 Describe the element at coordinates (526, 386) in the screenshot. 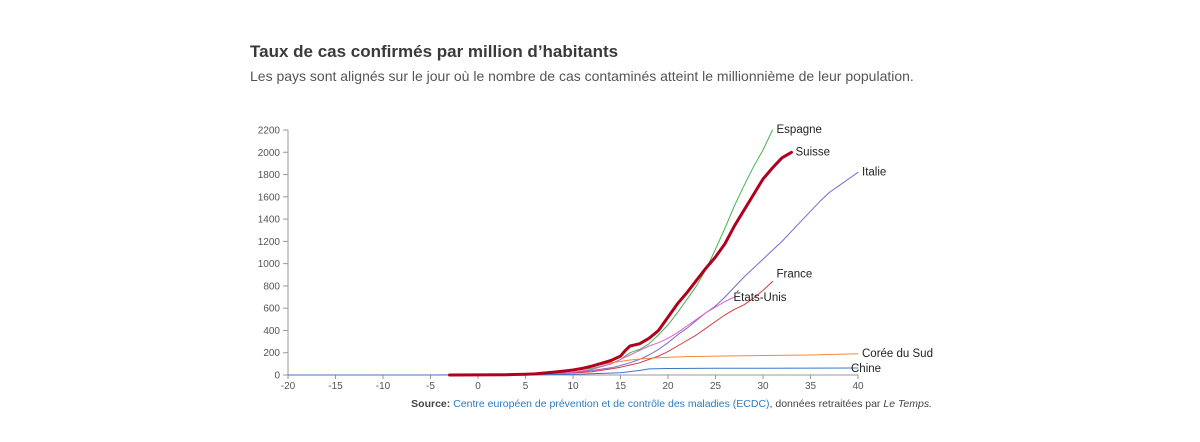

I see `x-tick-label: 5` at that location.